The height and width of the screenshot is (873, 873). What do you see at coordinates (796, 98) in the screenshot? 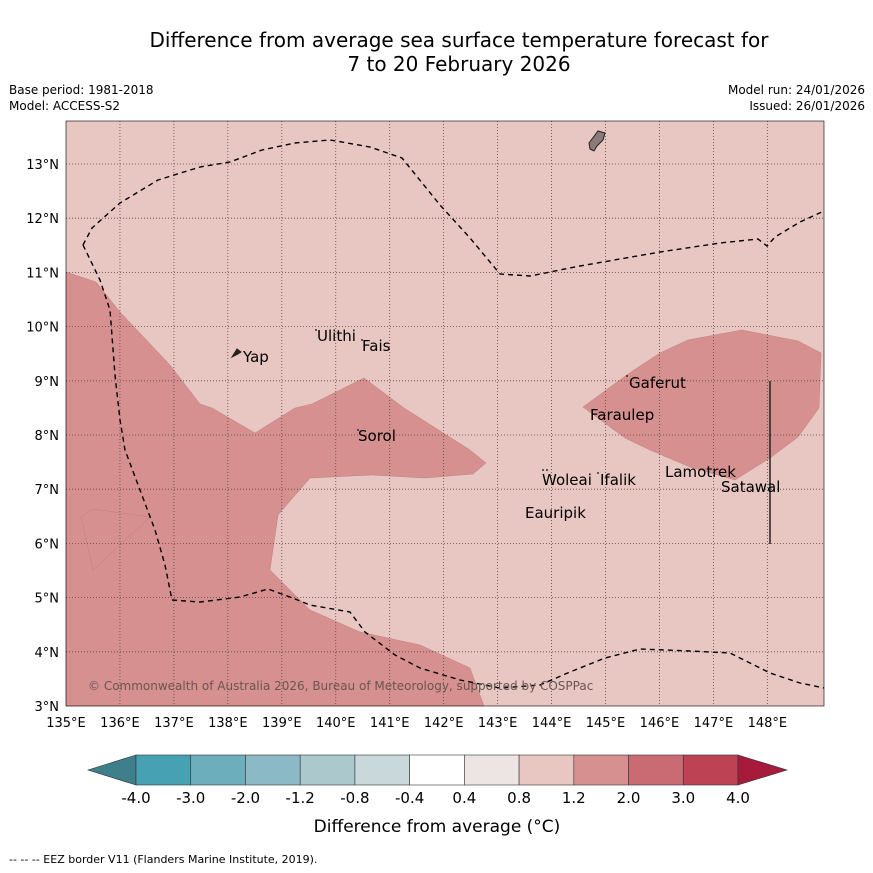
I see `meta-right: Model run: 24/01/2026 Issued: 26/01/2026` at bounding box center [796, 98].